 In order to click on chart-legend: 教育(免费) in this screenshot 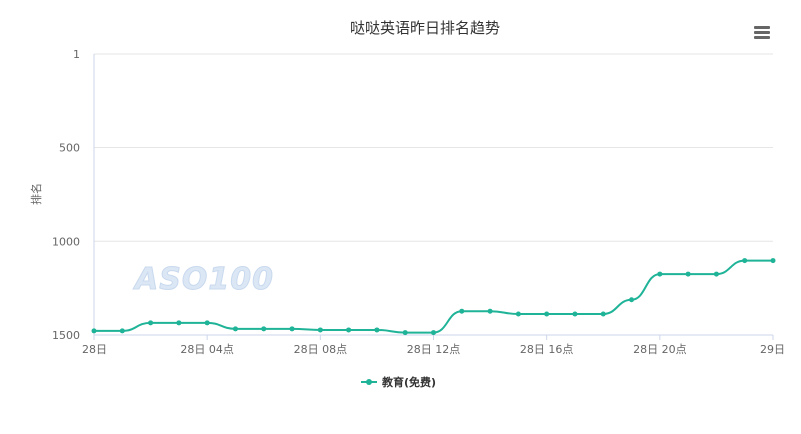, I will do `click(398, 382)`.